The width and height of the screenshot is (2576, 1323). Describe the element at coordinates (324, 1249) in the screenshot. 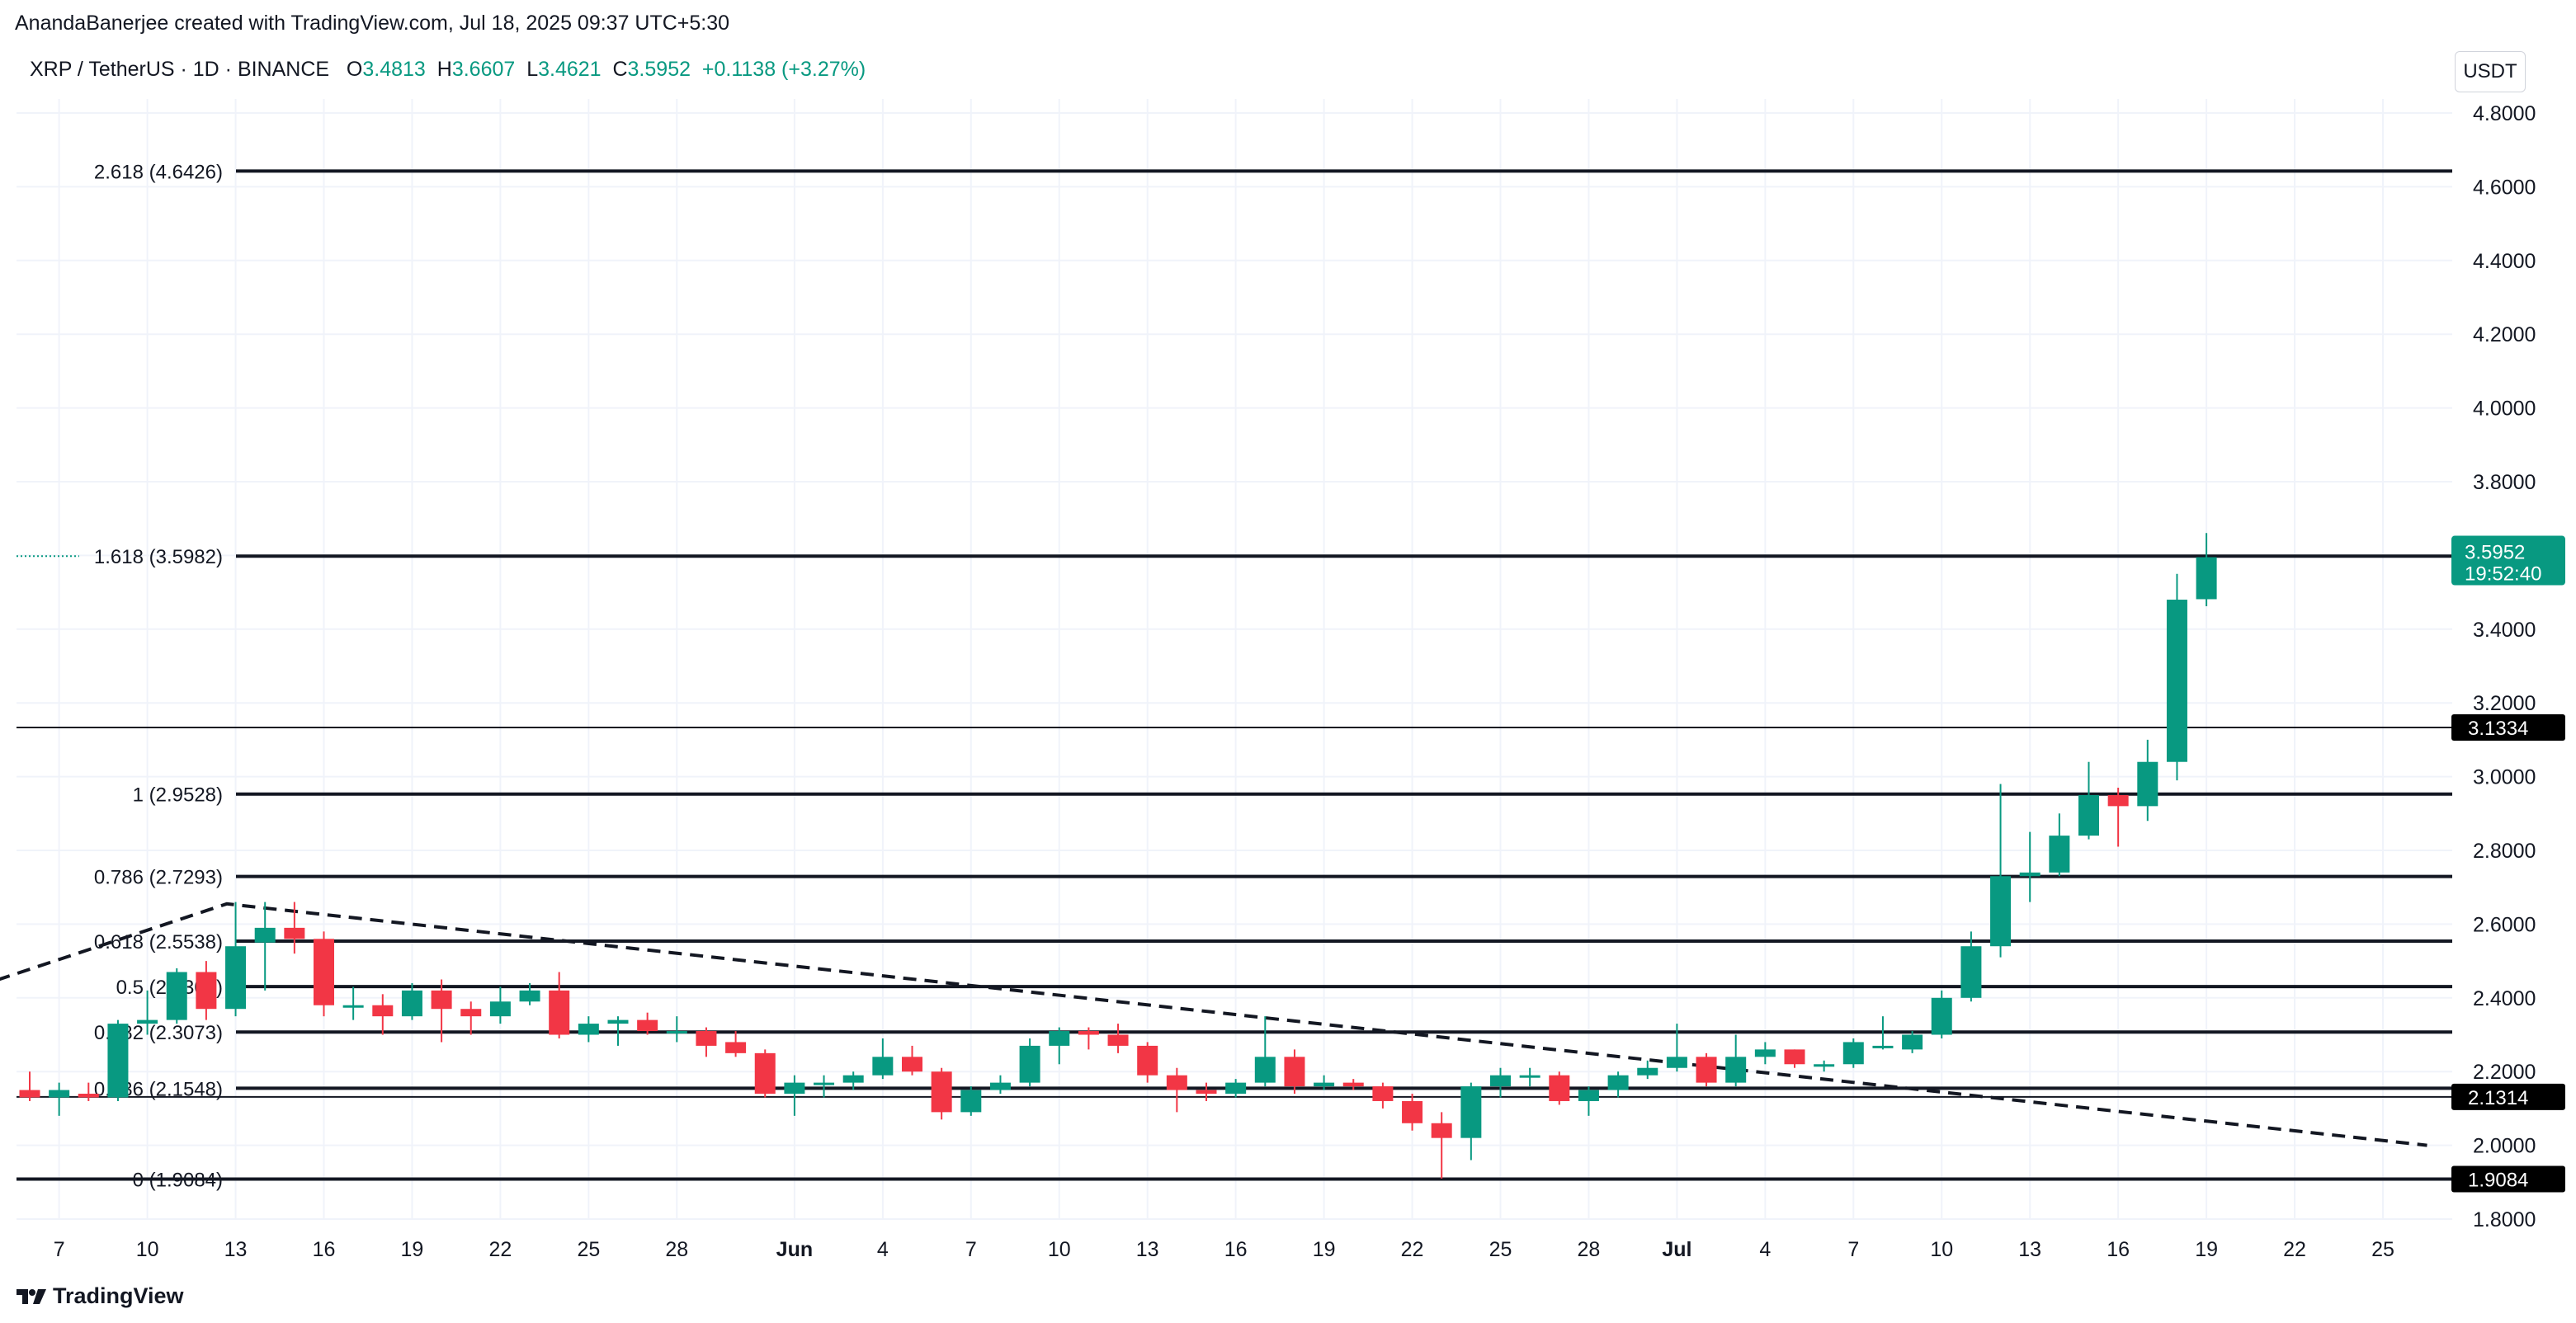

I see `time-tick-label: 16` at that location.